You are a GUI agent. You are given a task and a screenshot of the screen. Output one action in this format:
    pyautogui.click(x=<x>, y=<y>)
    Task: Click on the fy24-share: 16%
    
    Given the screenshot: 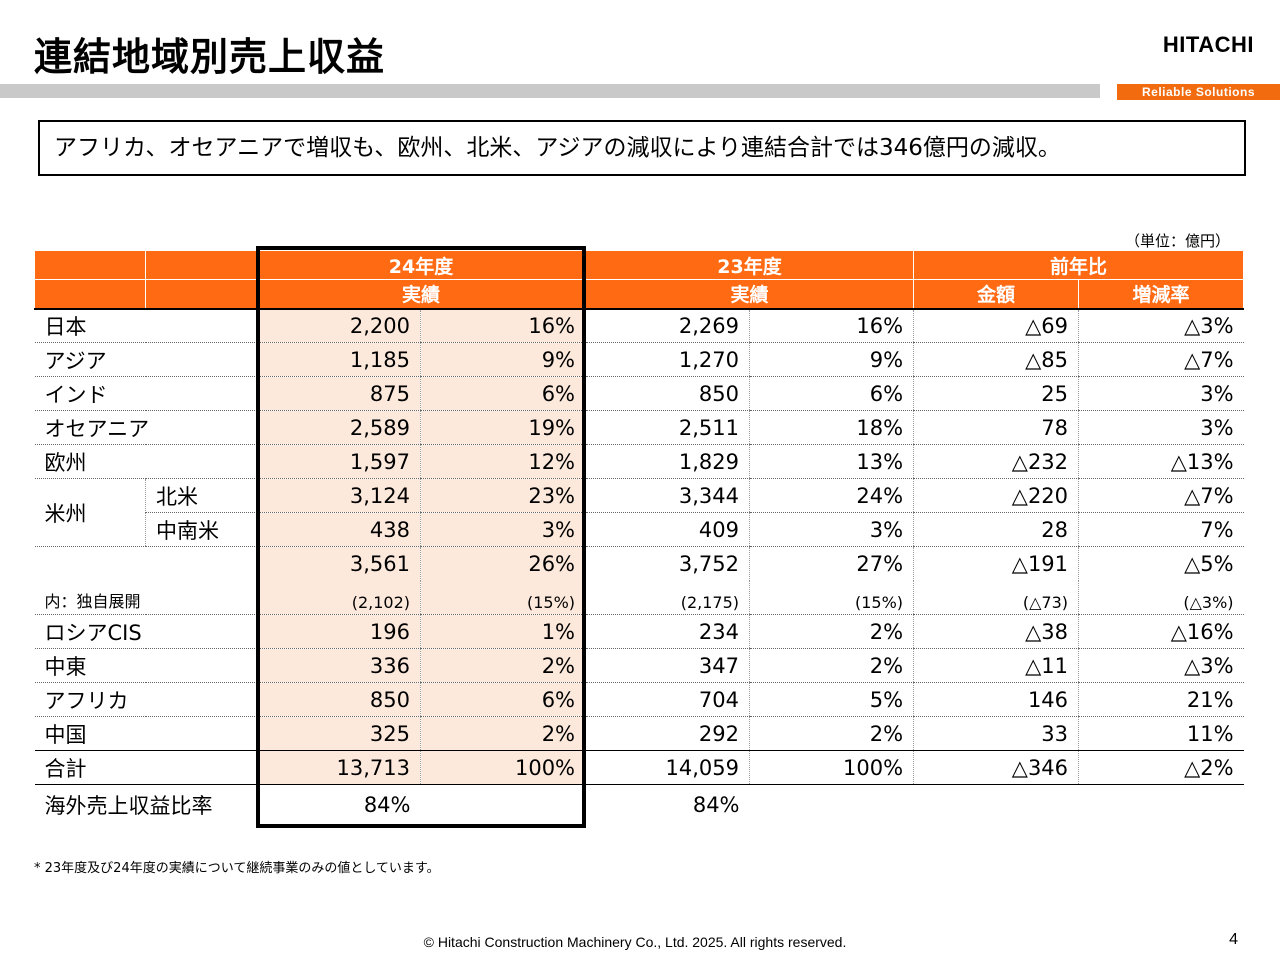 What is the action you would take?
    pyautogui.click(x=502, y=325)
    